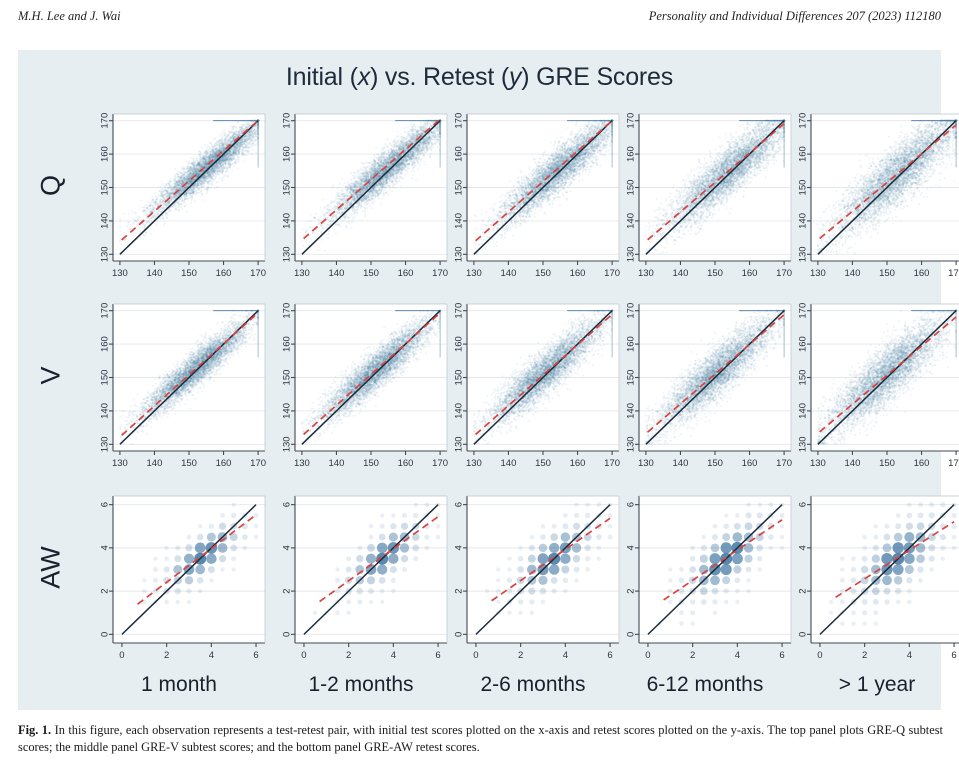  I want to click on column-label-5: > 1 year, so click(870, 685).